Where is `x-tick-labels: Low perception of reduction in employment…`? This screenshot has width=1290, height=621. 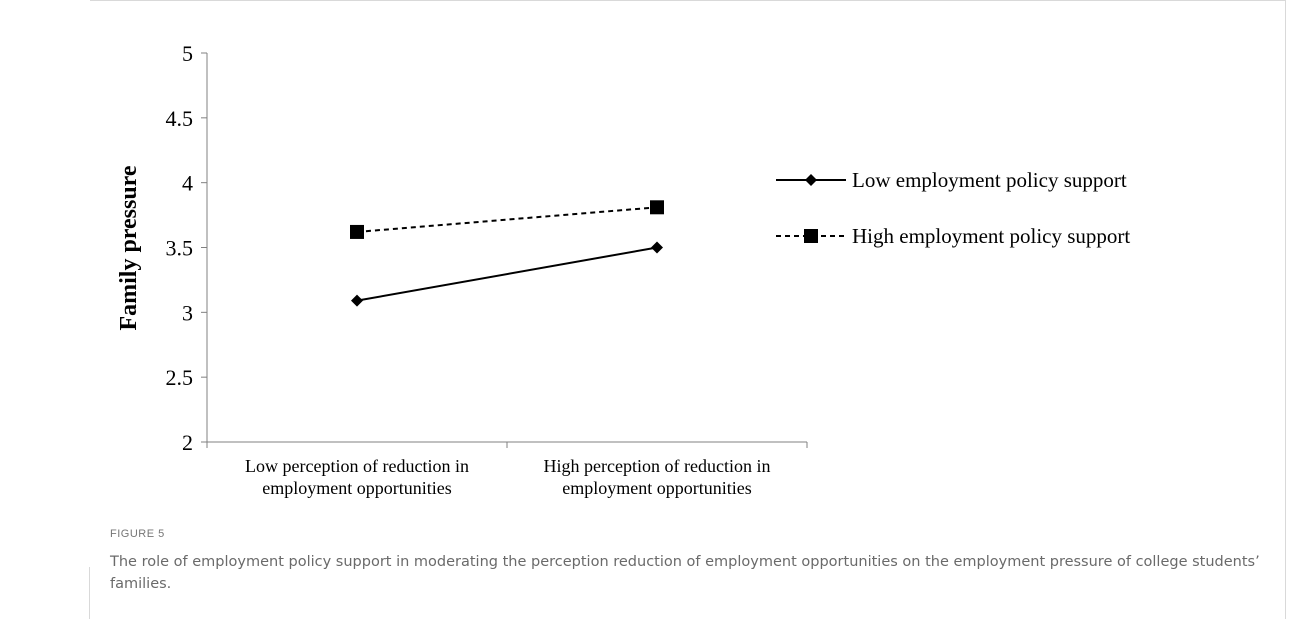
x-tick-labels: Low perception of reduction in employment… is located at coordinates (507, 477).